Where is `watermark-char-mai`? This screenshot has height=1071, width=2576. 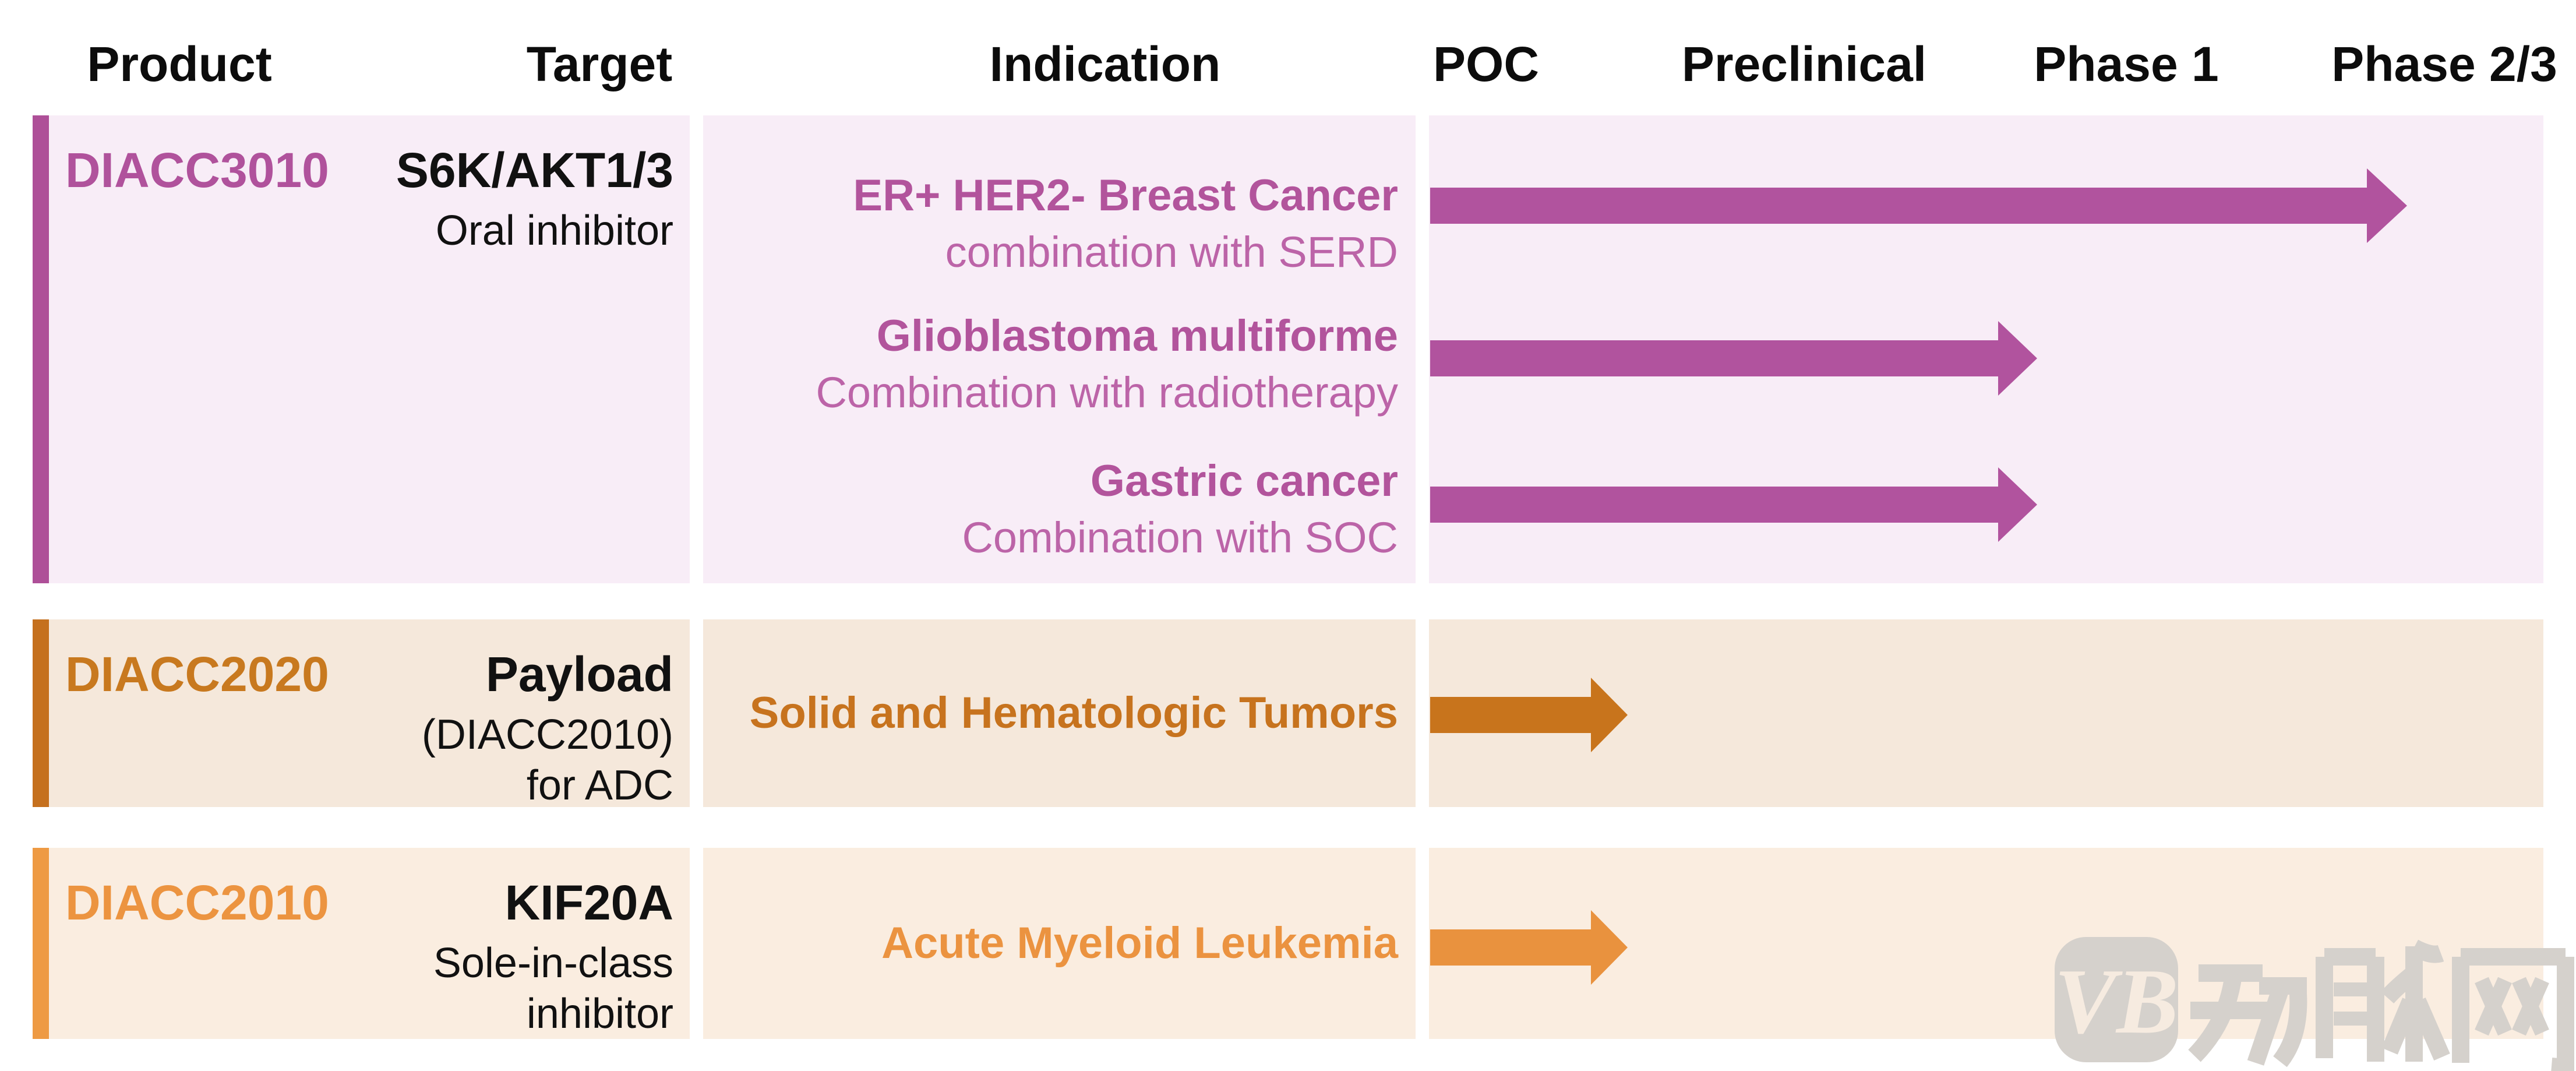
watermark-char-mai is located at coordinates (2383, 1000).